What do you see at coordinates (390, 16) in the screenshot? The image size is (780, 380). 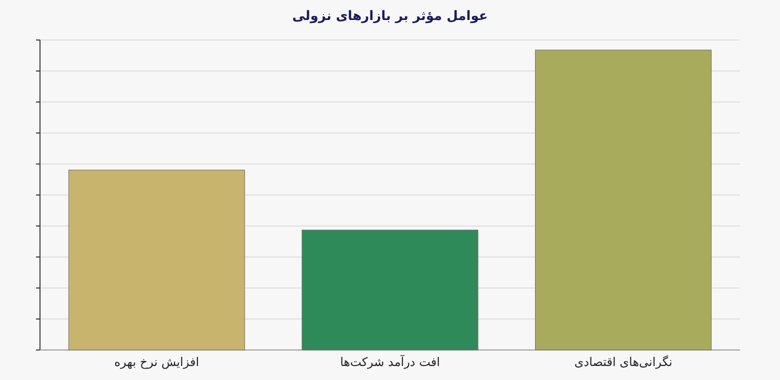 I see `chart-title: عوامل مؤثر بر بازارهای نزولی` at bounding box center [390, 16].